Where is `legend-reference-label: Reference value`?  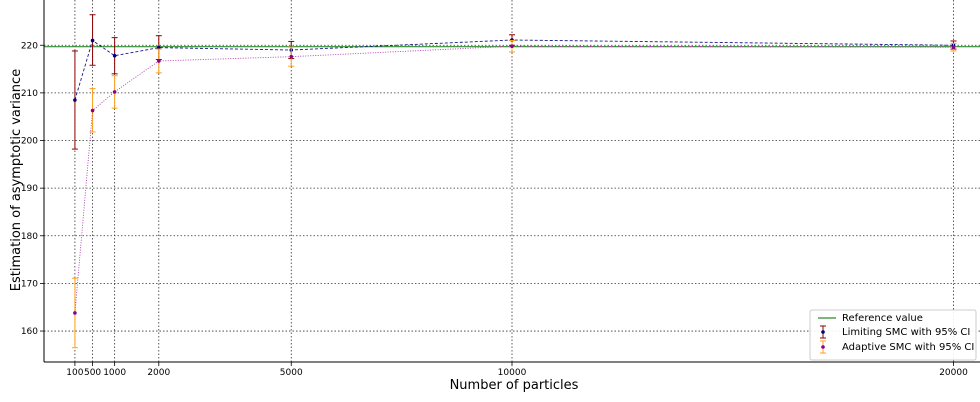 legend-reference-label: Reference value is located at coordinates (882, 318).